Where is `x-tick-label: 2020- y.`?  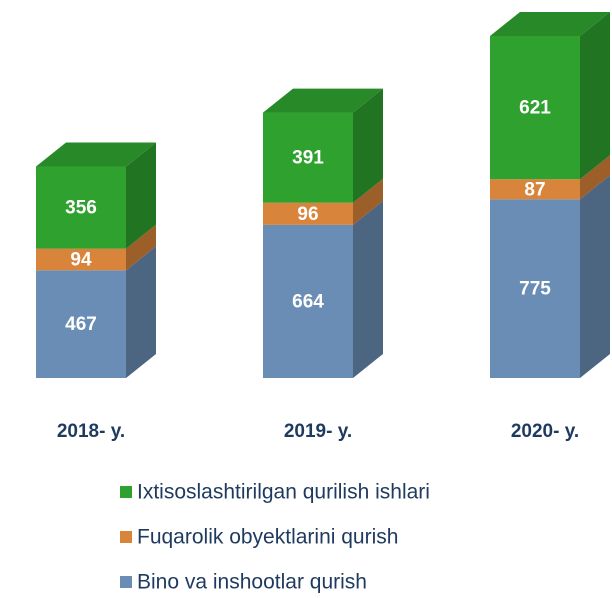 x-tick-label: 2020- y. is located at coordinates (545, 431).